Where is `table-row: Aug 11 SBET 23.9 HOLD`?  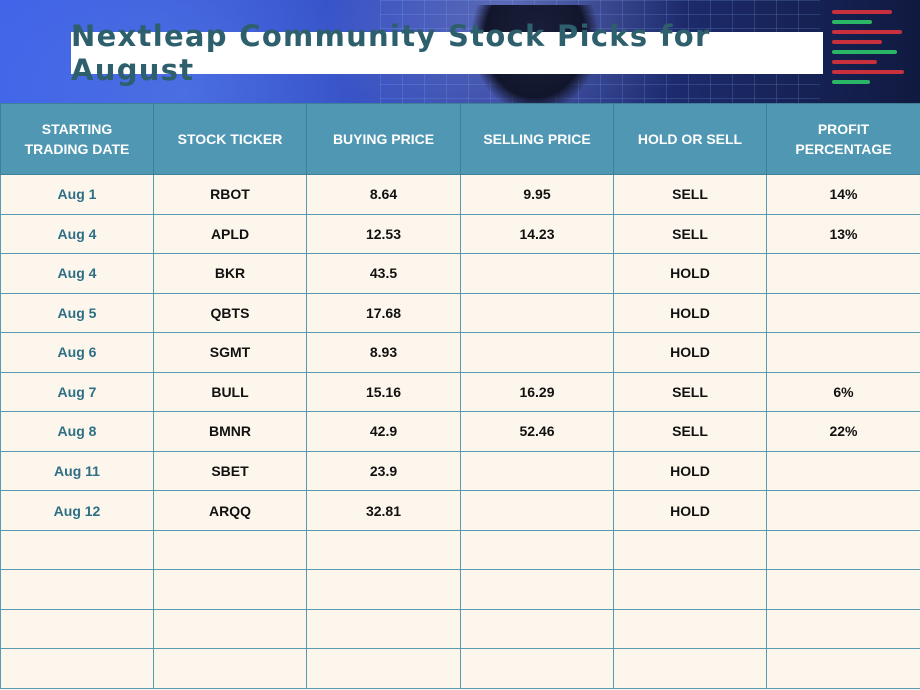
table-row: Aug 11 SBET 23.9 HOLD is located at coordinates (460, 471).